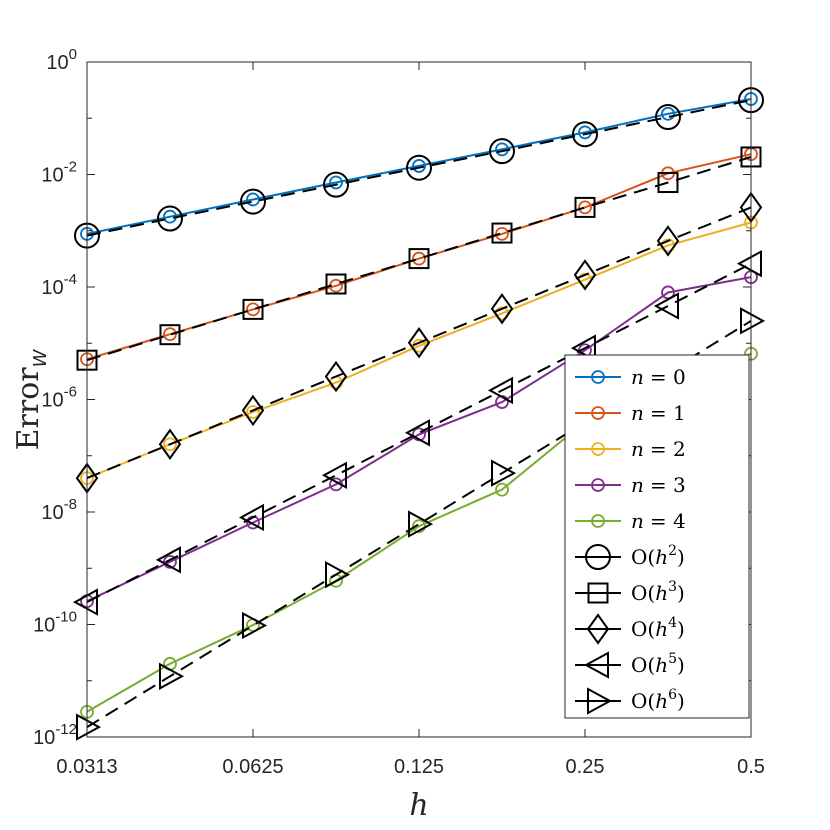 This screenshot has height=830, width=830. Describe the element at coordinates (598, 413) in the screenshot. I see `legend-marker-n1` at that location.